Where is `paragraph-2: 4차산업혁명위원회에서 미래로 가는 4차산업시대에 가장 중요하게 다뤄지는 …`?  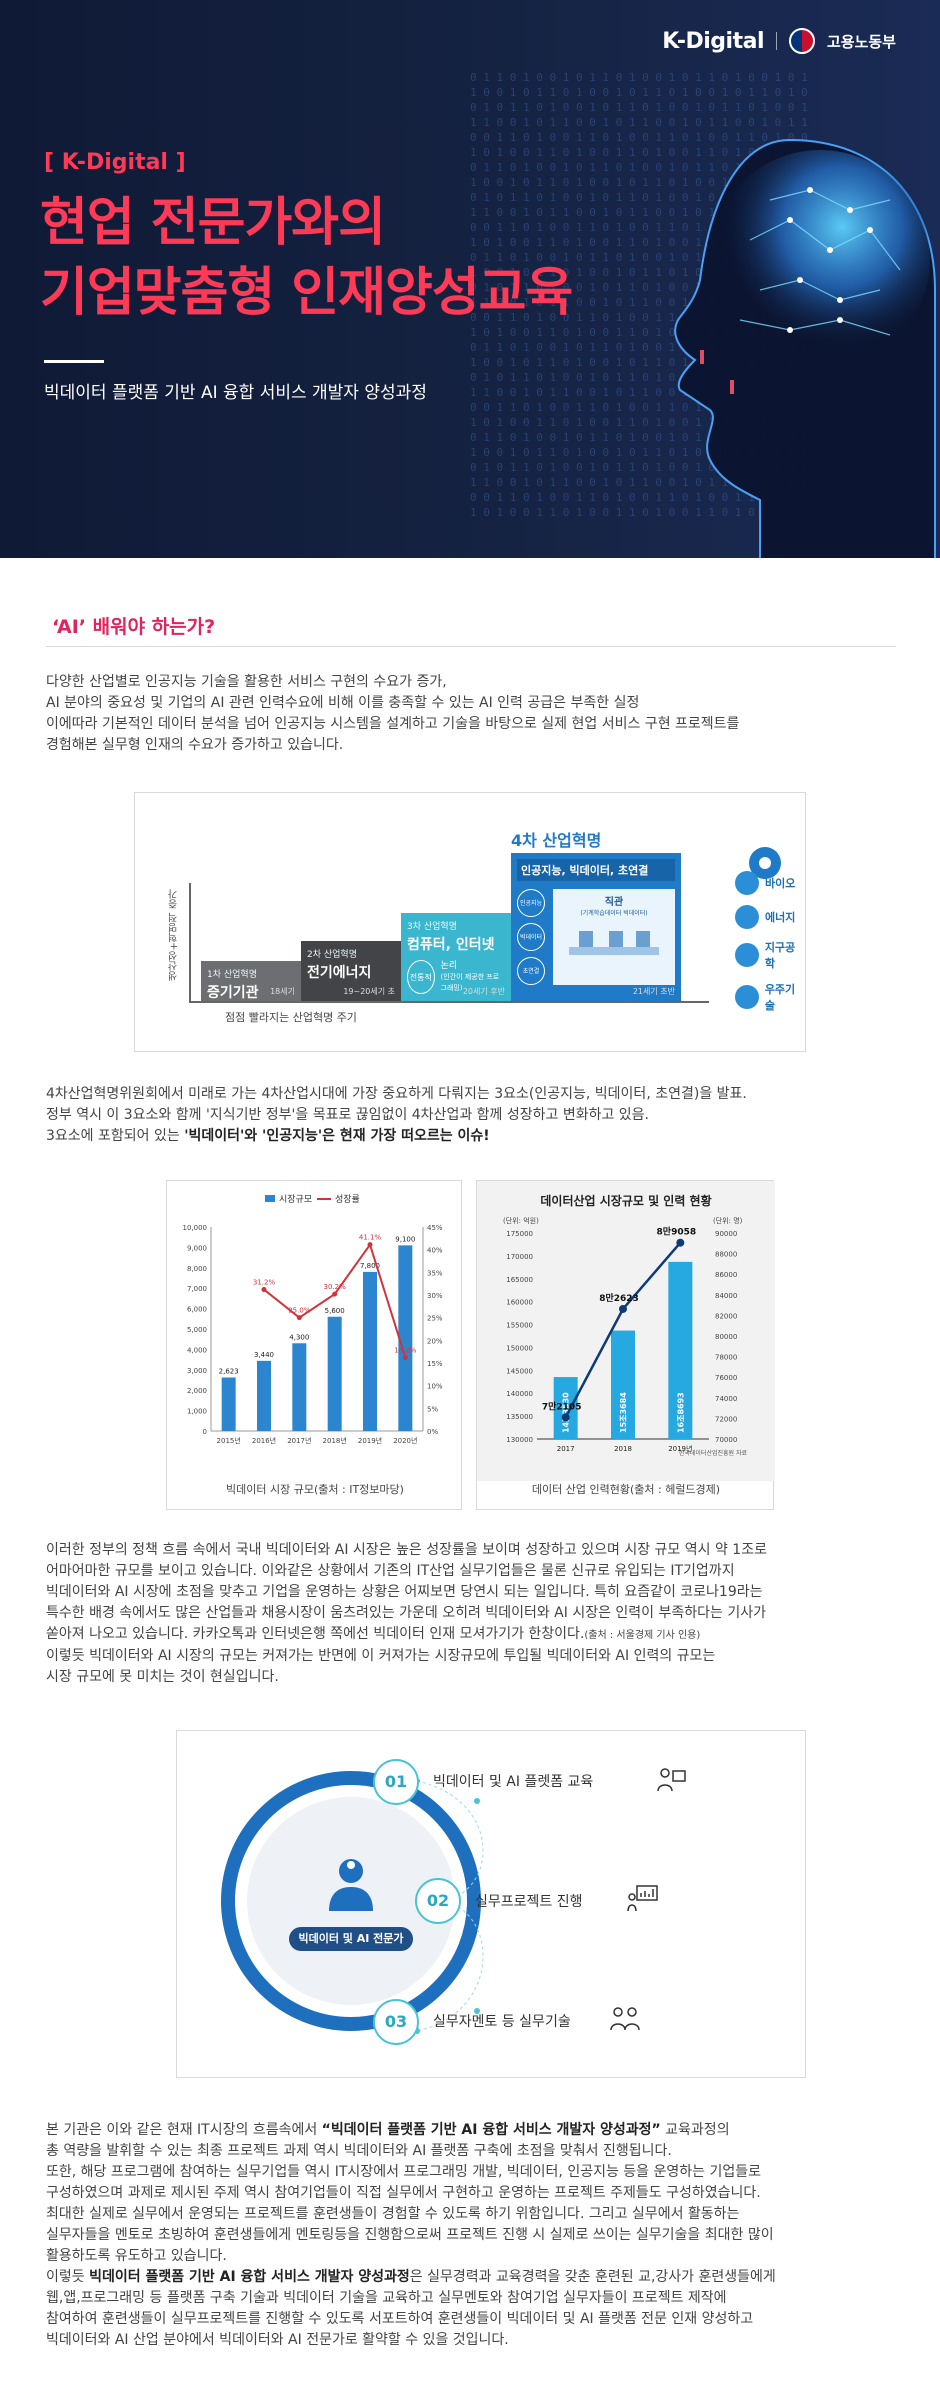
paragraph-2: 4차산업혁명위원회에서 미래로 가는 4차산업시대에 가장 중요하게 다뤄지는 … is located at coordinates (476, 1115).